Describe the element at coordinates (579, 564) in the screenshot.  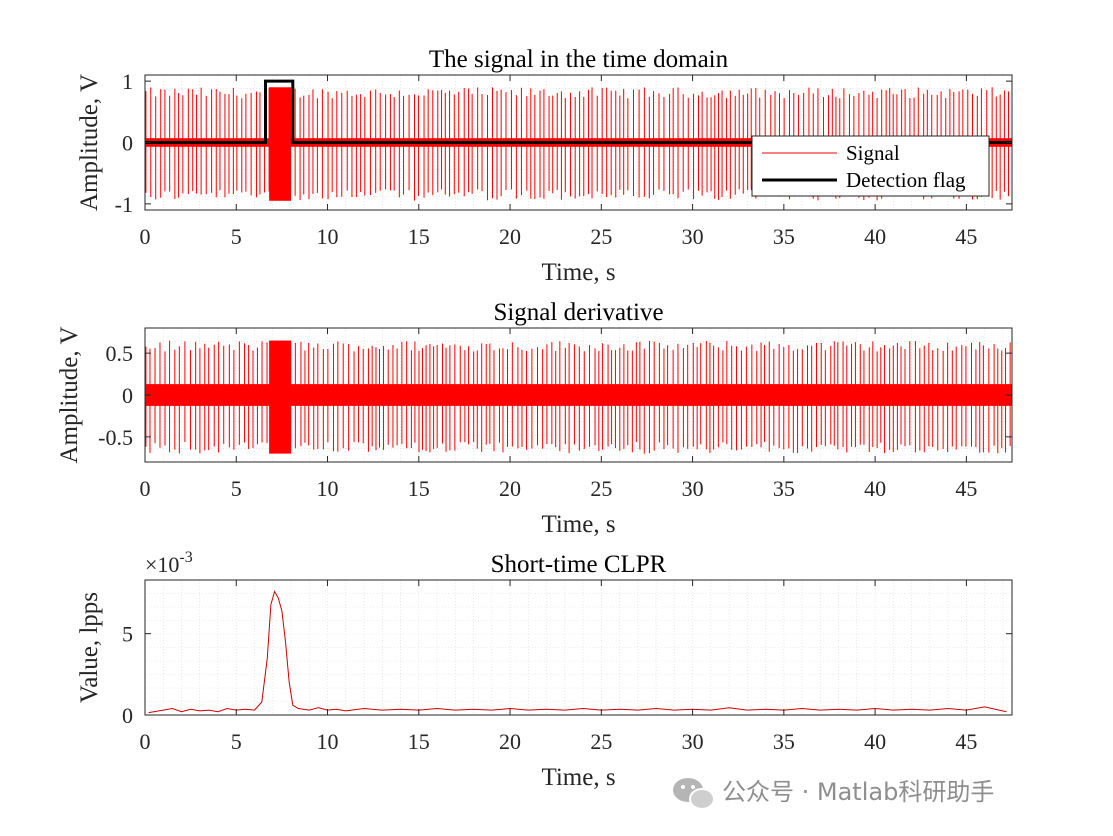
I see `chart-title: Short-time CLPR` at that location.